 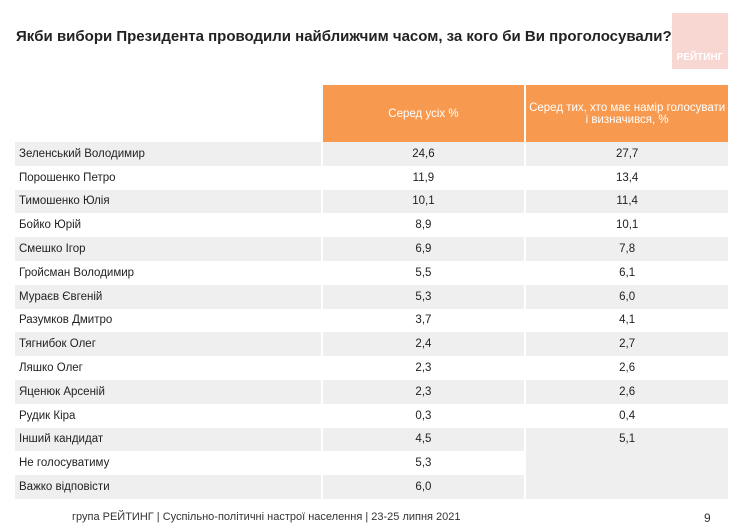 I want to click on table-row: Смешко Ігор 6,9 7,8, so click(x=371, y=249).